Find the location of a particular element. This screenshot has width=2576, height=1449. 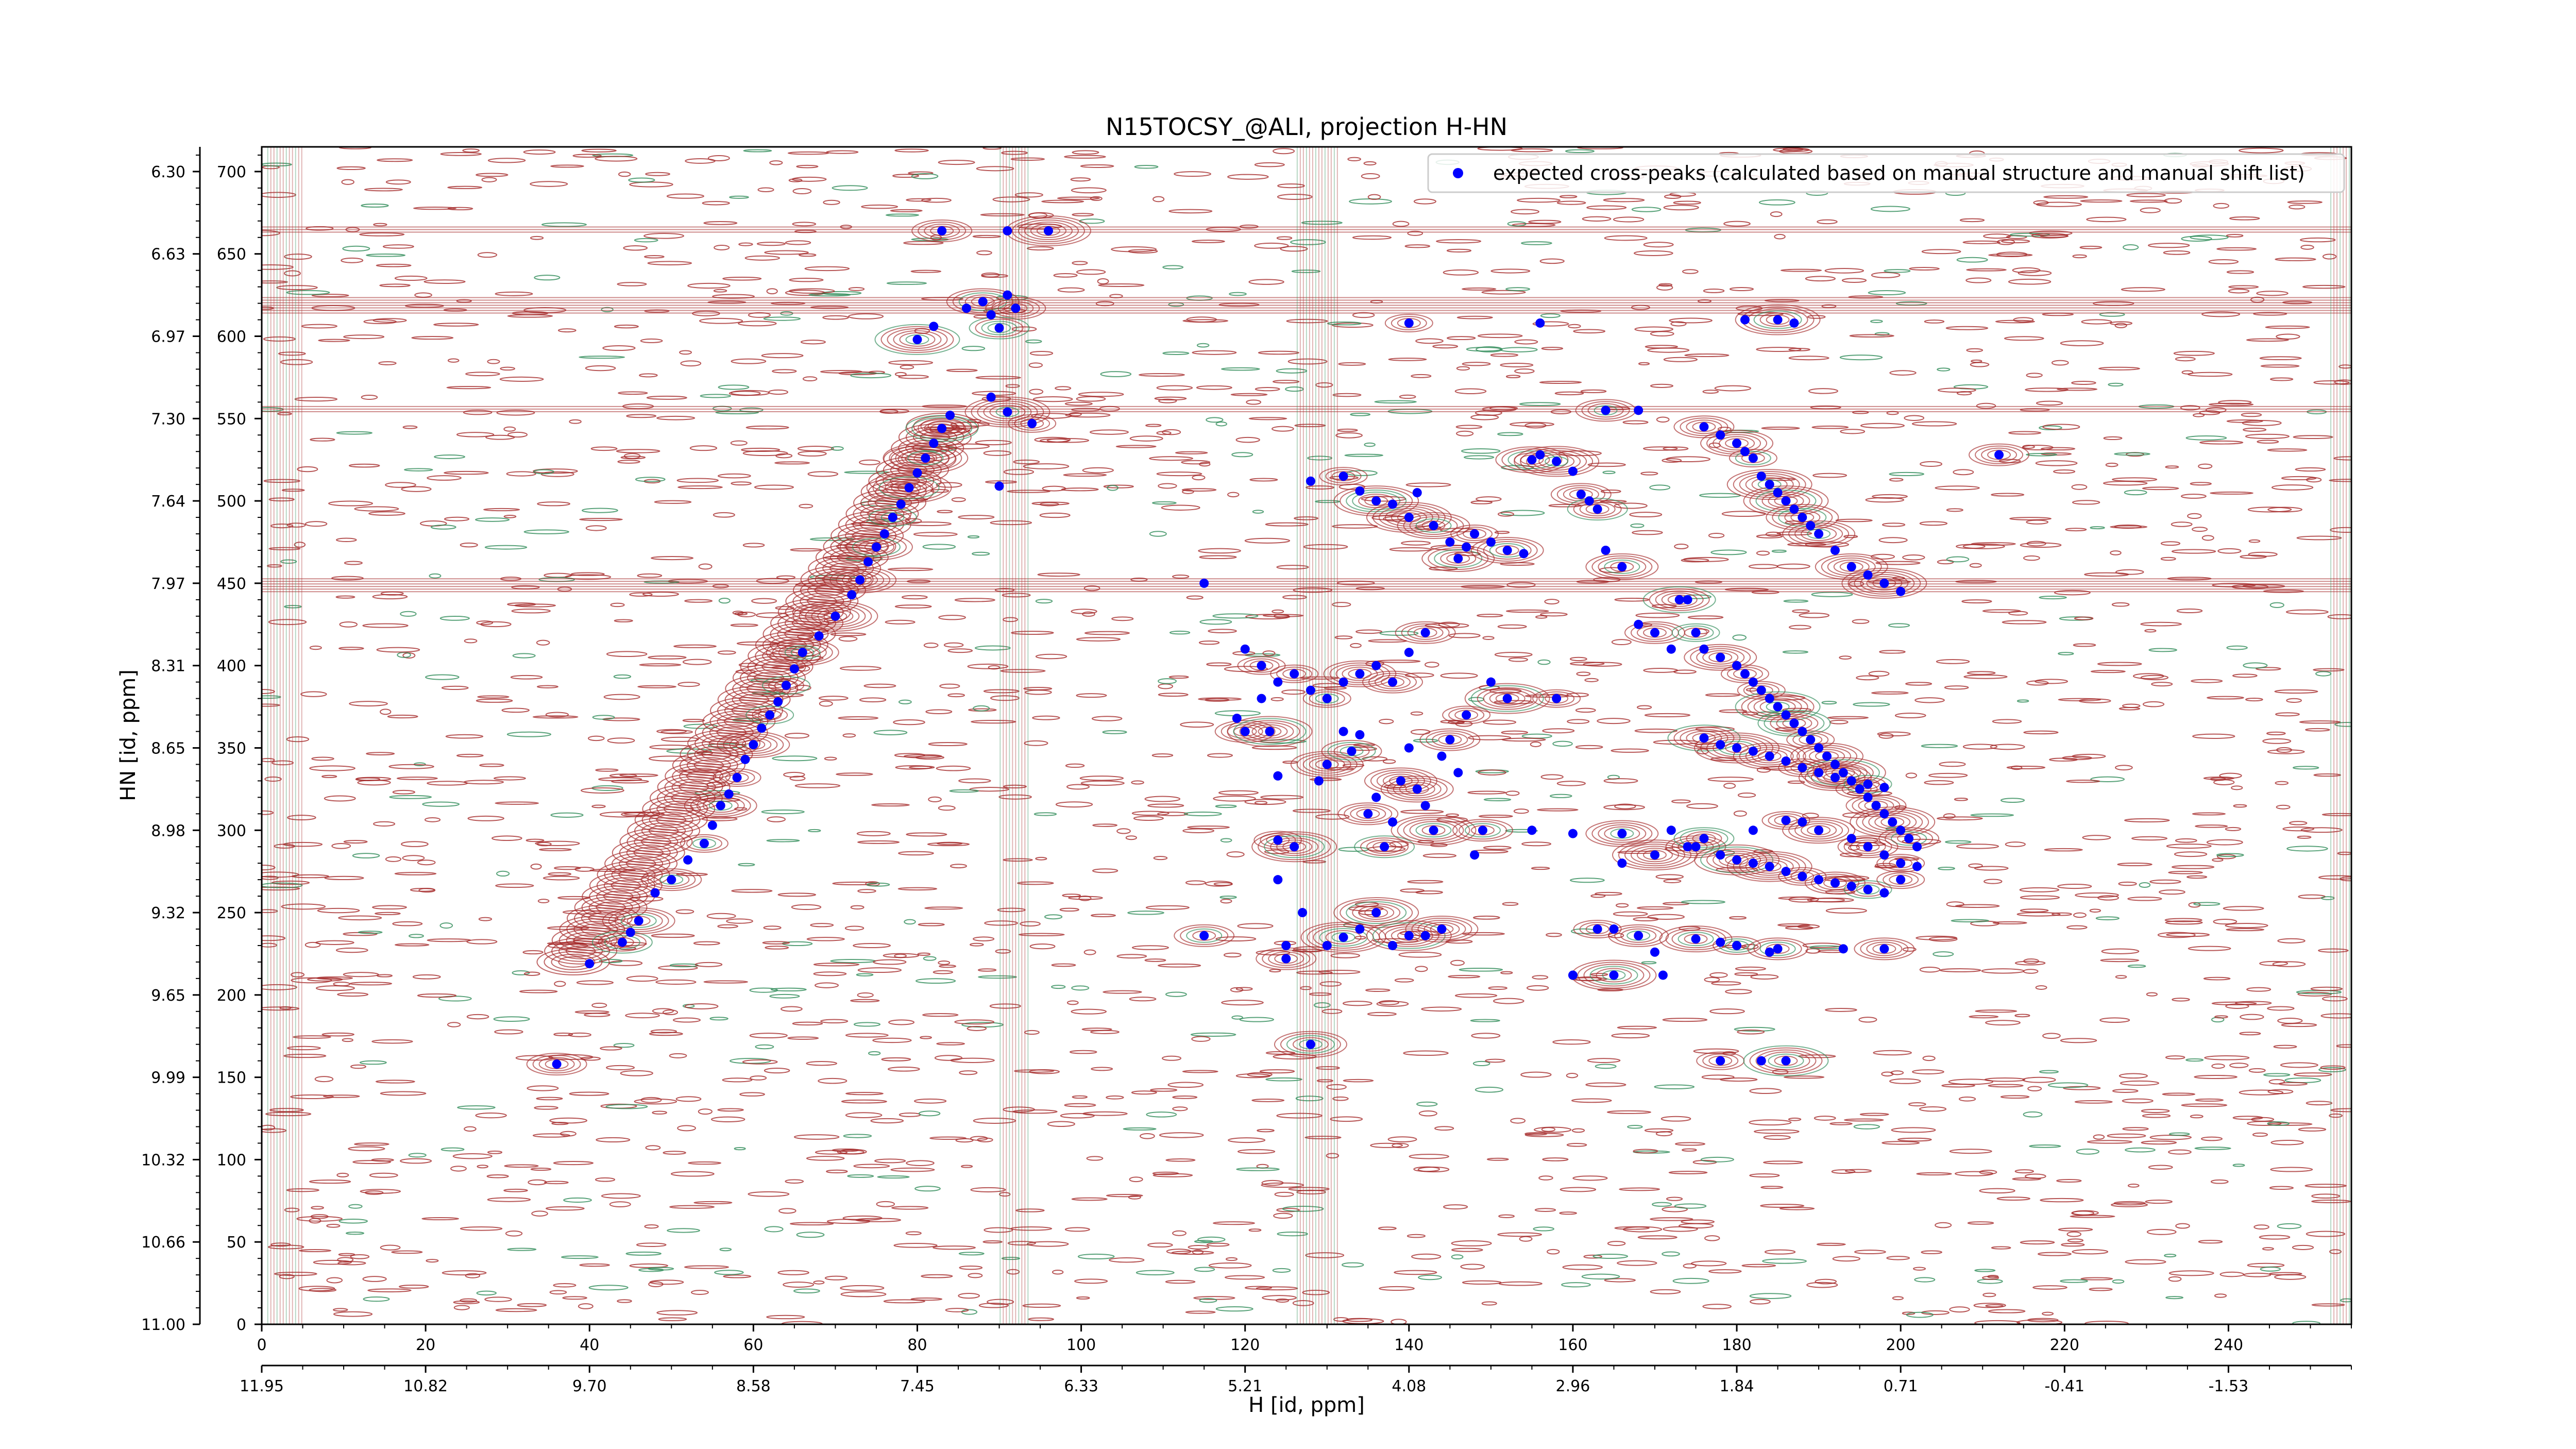

x-tick-label: 20 is located at coordinates (425, 1345).